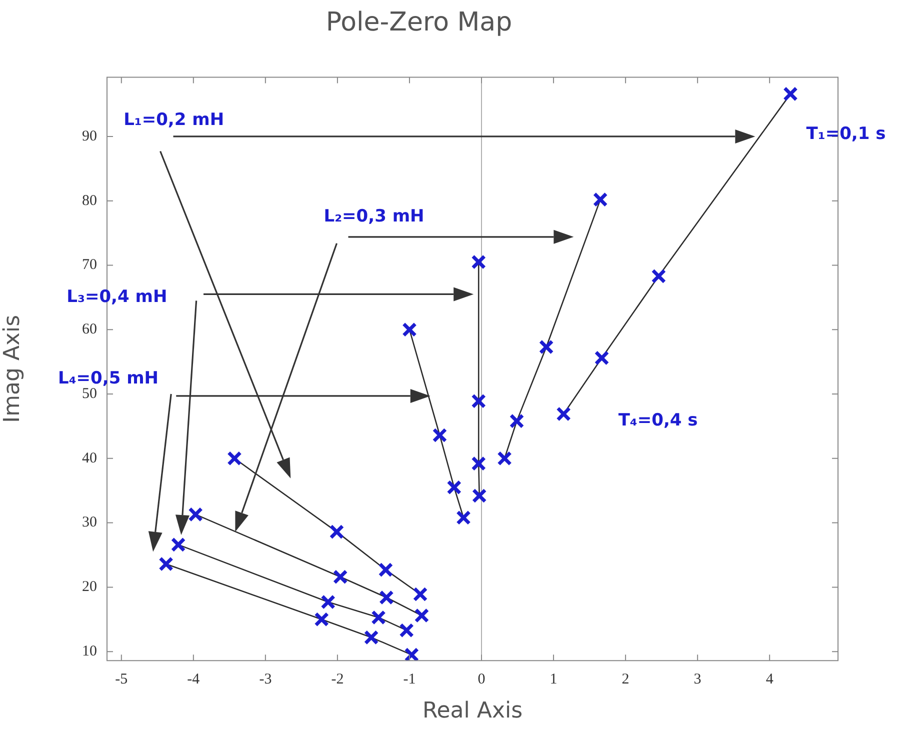  Describe the element at coordinates (89, 200) in the screenshot. I see `y-tick-label: 80` at that location.